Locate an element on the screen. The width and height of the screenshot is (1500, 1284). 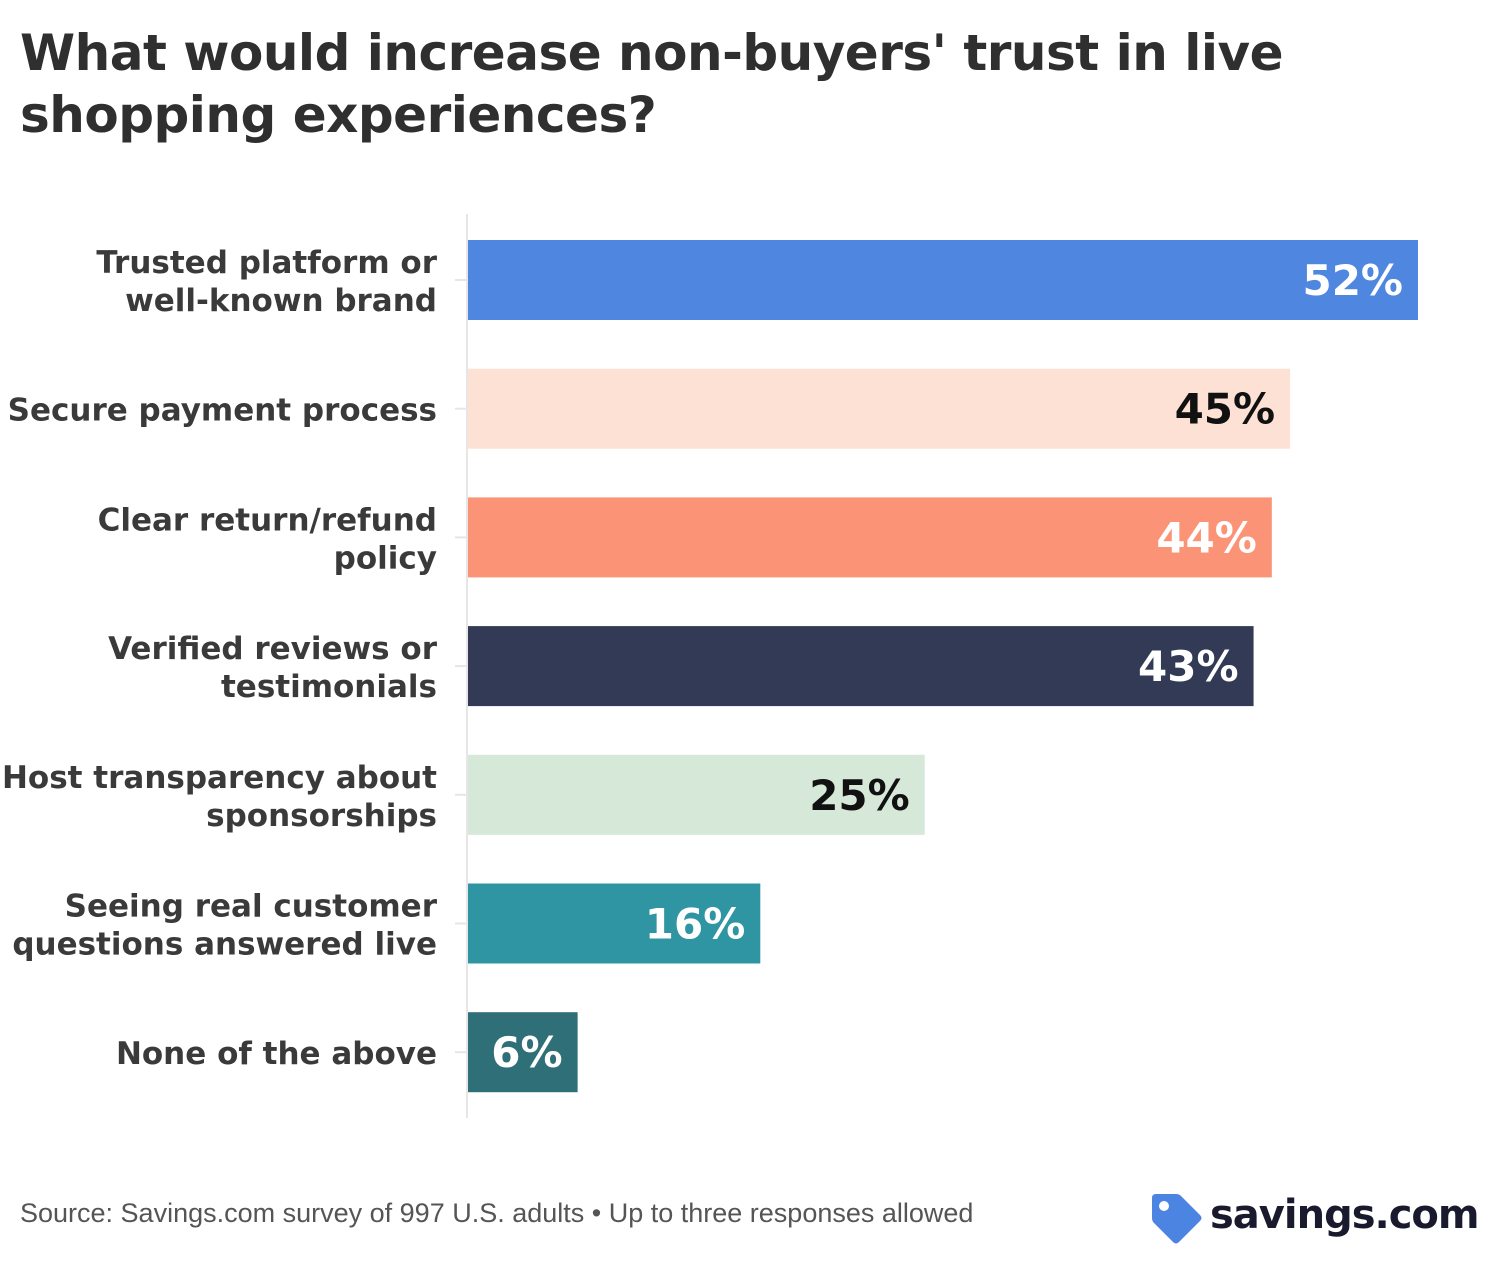
category-label: None of the above is located at coordinates (276, 1054).